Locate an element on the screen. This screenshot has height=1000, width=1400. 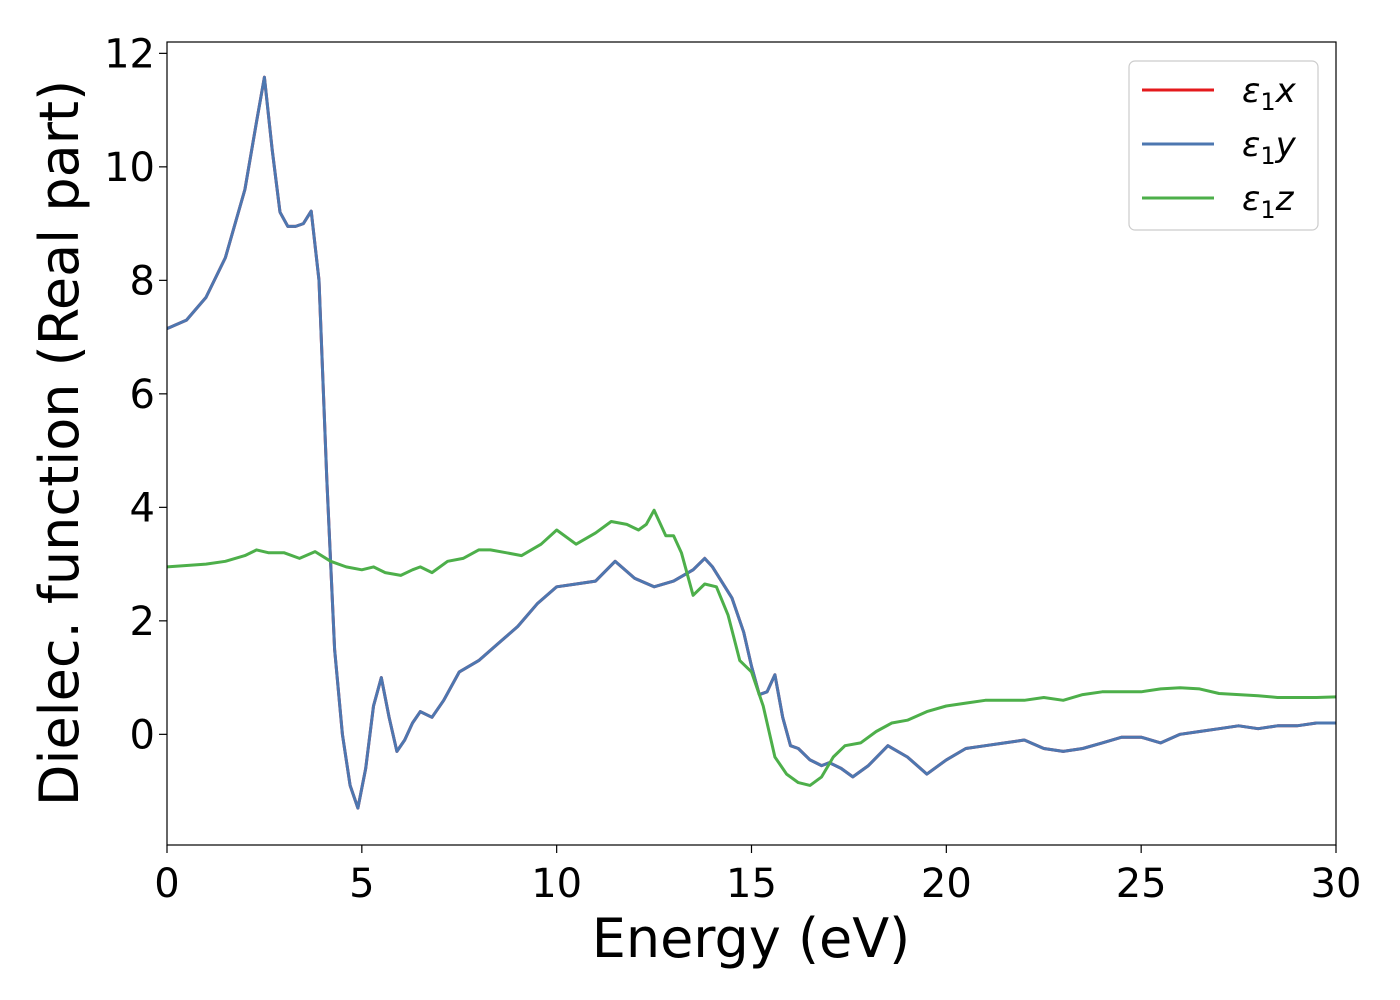
legend-box is located at coordinates (1223, 145).